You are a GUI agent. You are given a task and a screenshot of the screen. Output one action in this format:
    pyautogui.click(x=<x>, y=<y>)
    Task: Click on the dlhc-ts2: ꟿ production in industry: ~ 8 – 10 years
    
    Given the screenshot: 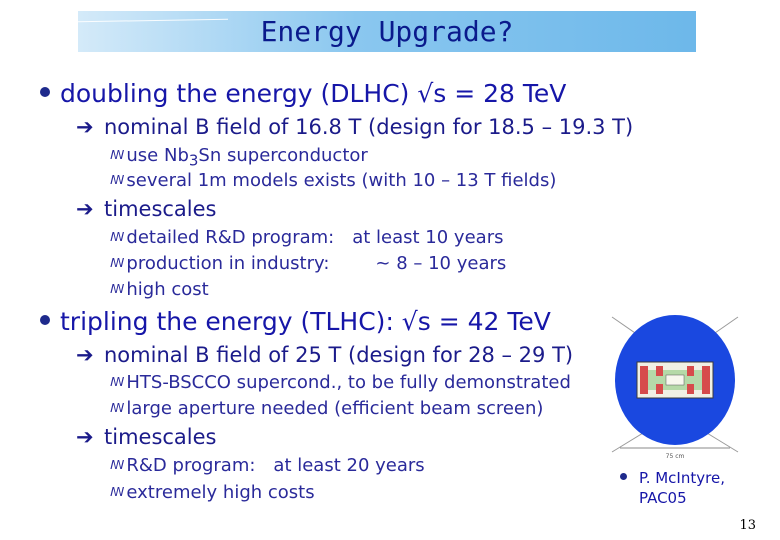 What is the action you would take?
    pyautogui.click(x=308, y=263)
    